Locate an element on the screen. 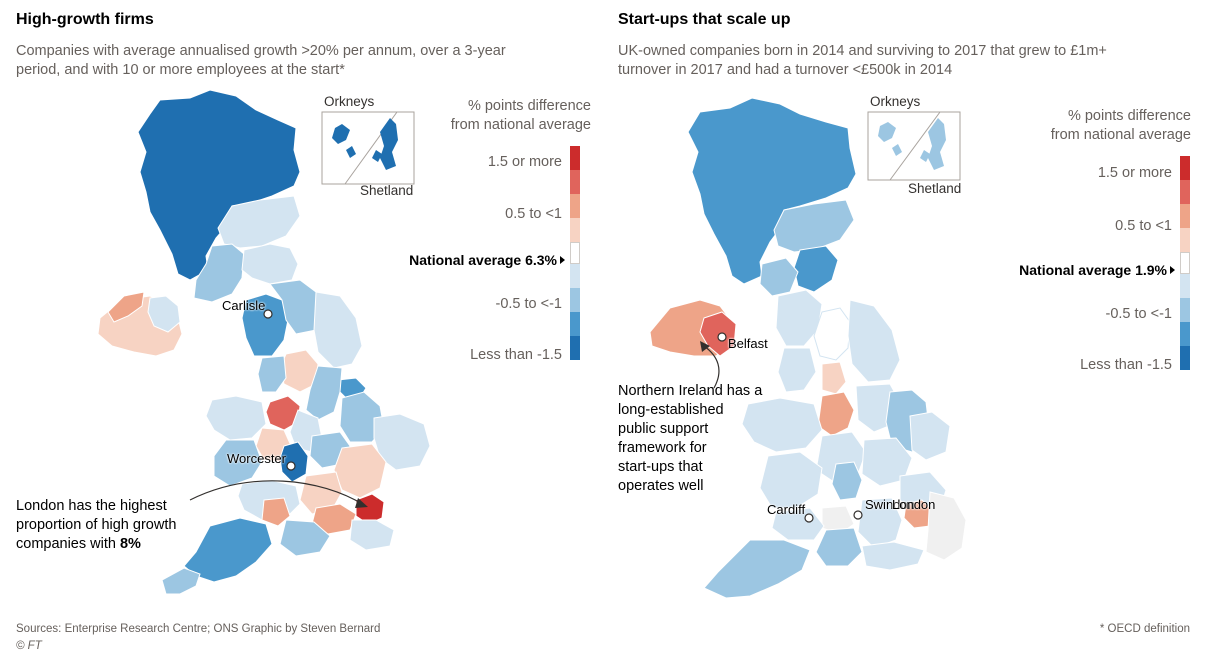 The image size is (1218, 663). annotation-line: companies with 8% is located at coordinates (96, 544).